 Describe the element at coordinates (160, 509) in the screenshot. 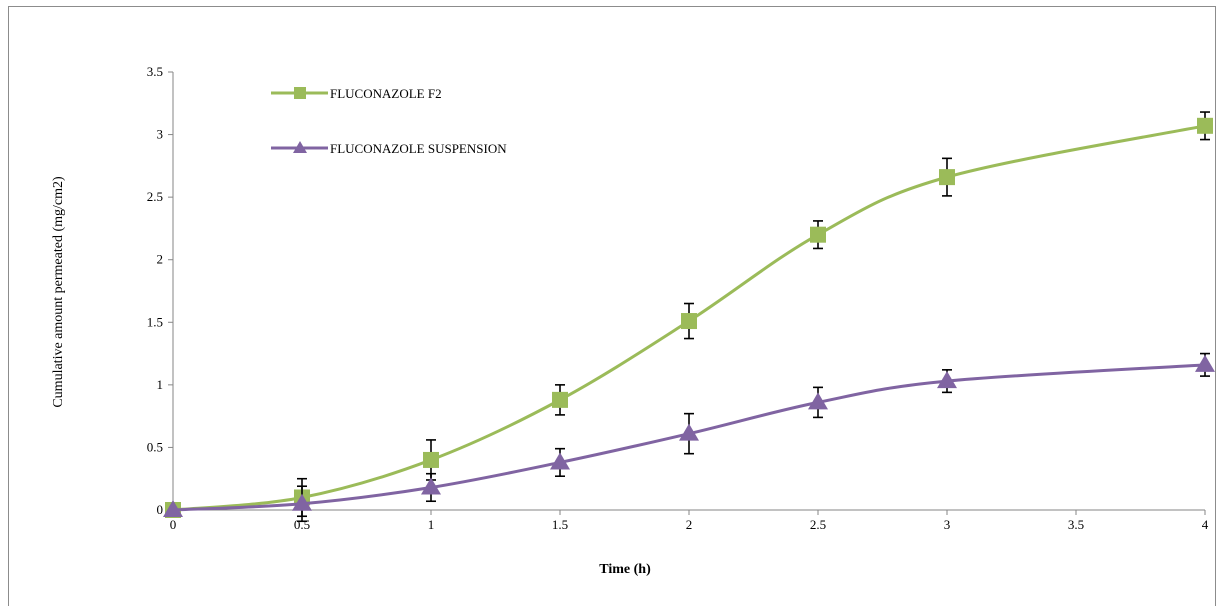

I see `y-tick-label: 0` at that location.